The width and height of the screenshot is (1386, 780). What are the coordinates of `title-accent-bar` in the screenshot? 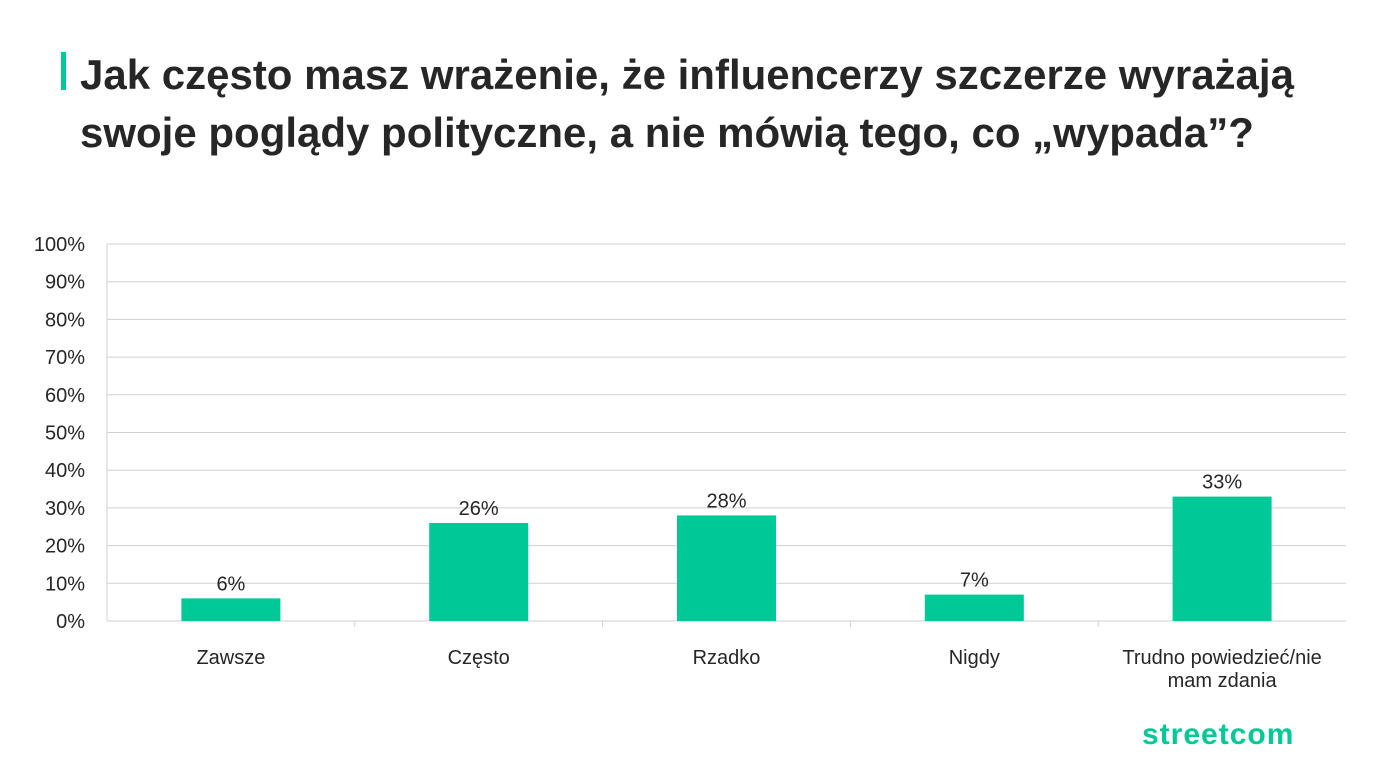 It's located at (63, 71).